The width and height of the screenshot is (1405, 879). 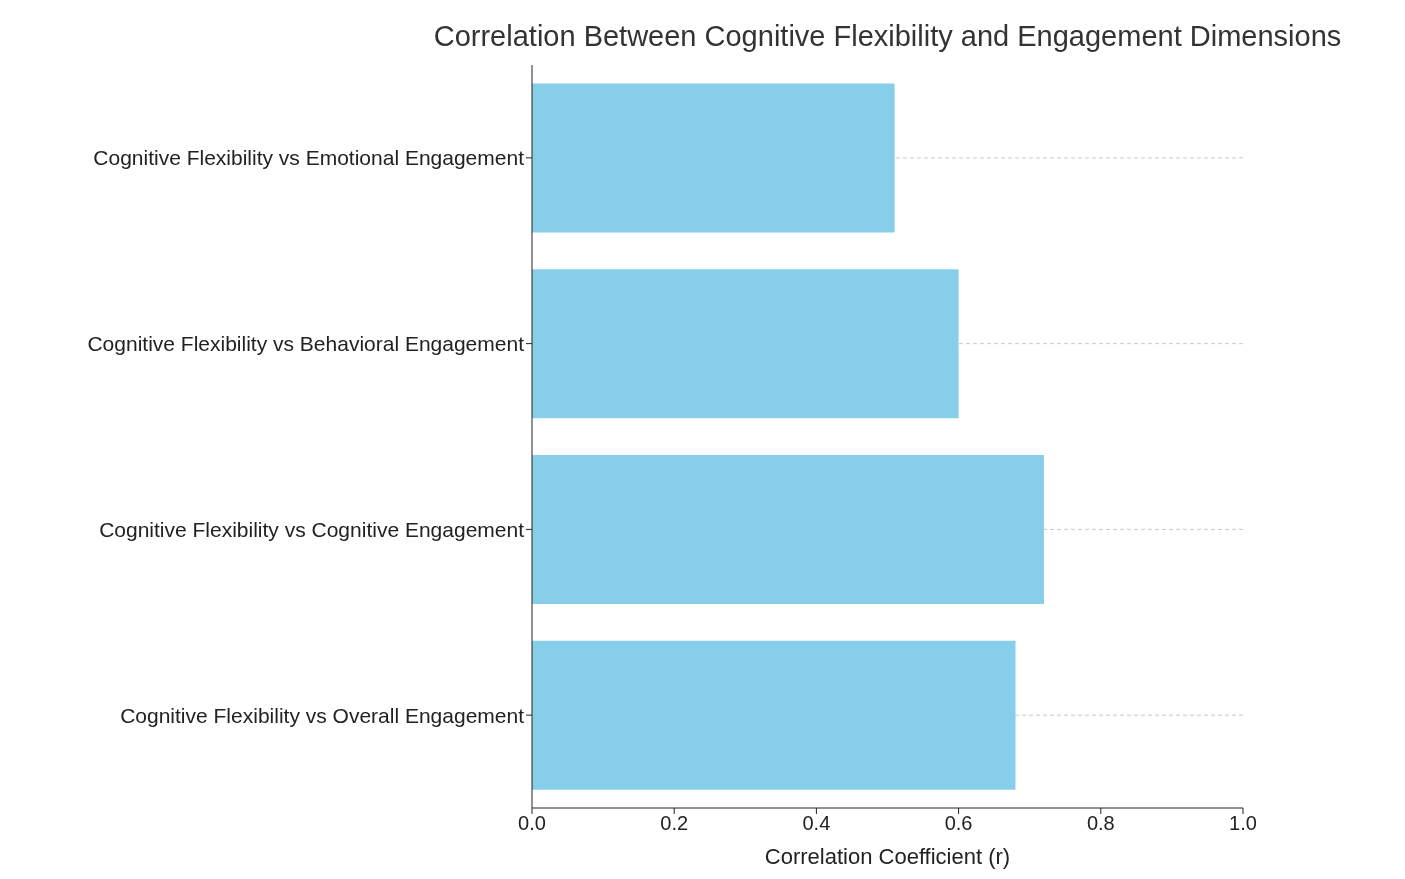 I want to click on y-tick-label: Cognitive Flexibility vs Overall Engagement, so click(x=322, y=715).